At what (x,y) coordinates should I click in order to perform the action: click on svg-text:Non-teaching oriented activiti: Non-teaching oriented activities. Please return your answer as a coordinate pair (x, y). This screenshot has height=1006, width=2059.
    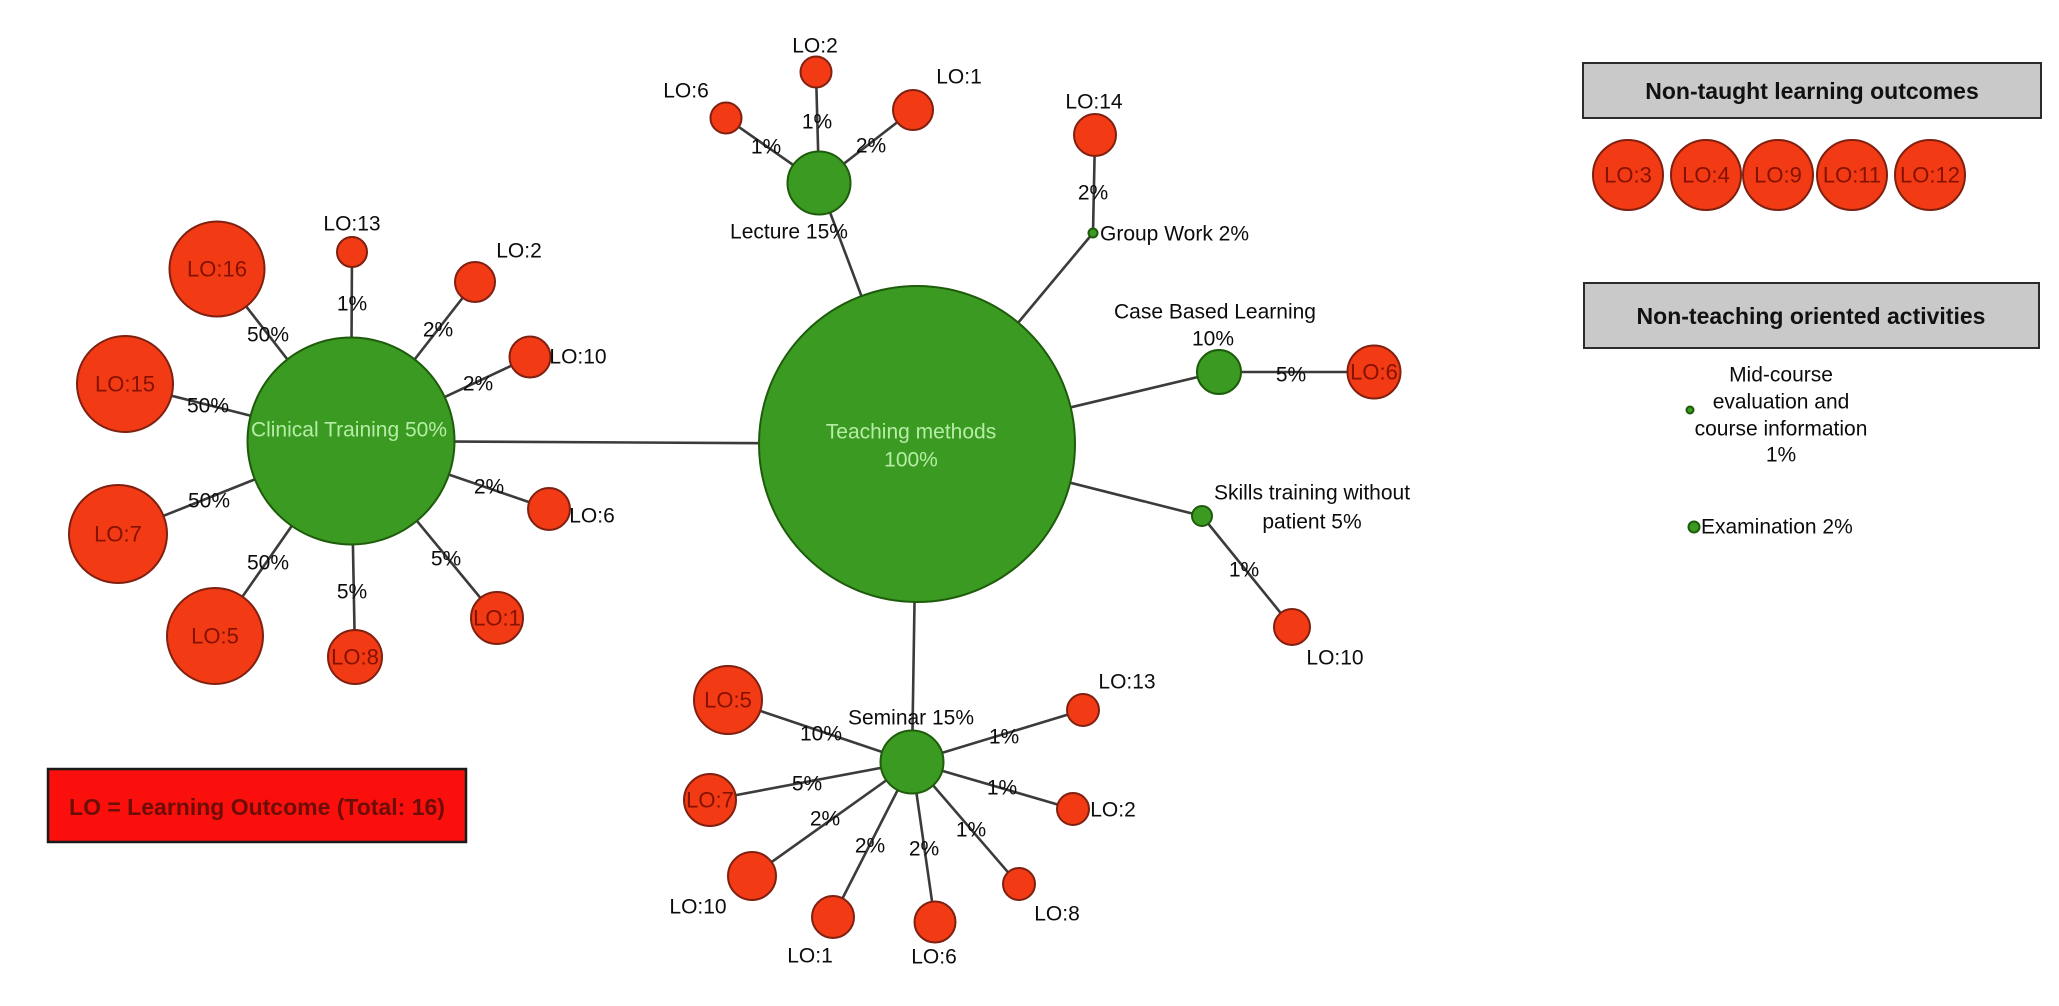
    Looking at the image, I should click on (1811, 316).